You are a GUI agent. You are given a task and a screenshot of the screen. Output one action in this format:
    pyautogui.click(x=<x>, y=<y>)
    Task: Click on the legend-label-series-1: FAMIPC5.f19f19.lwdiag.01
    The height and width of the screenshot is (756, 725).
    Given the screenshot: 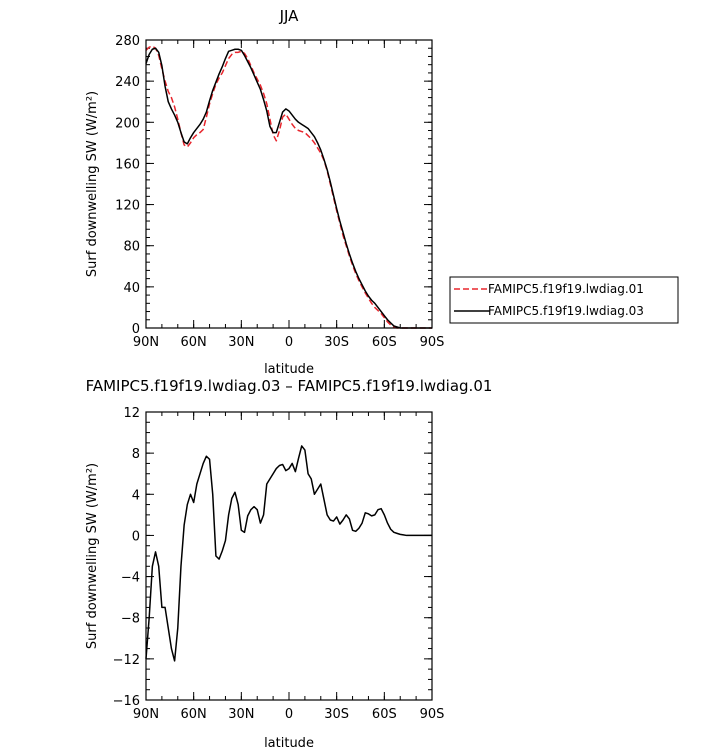 What is the action you would take?
    pyautogui.click(x=566, y=289)
    